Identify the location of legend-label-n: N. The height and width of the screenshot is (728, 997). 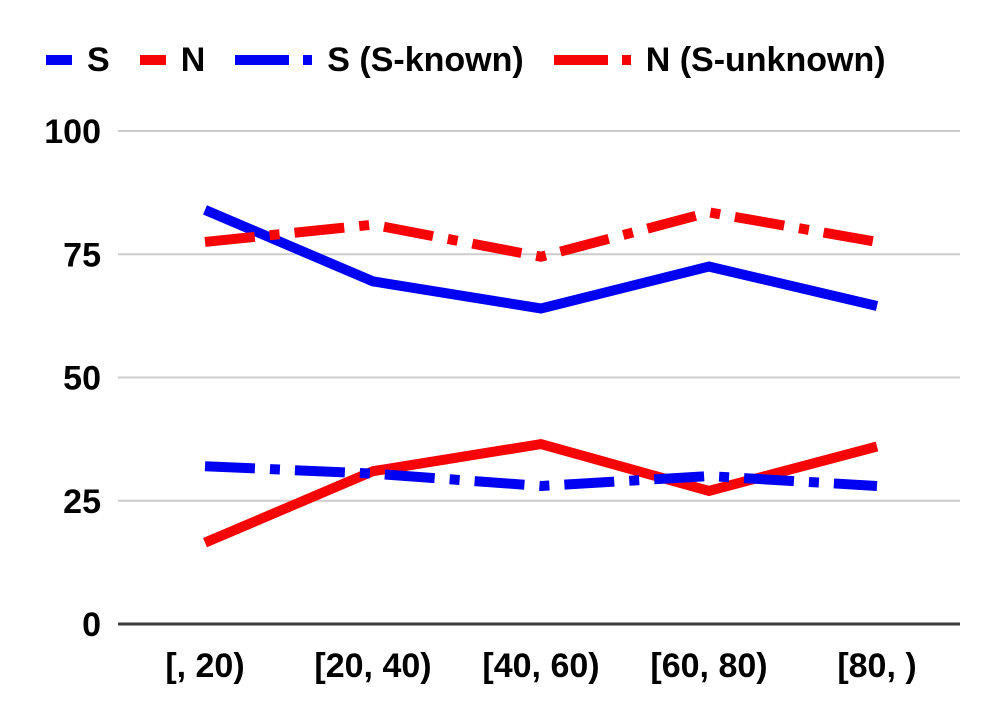
(193, 60).